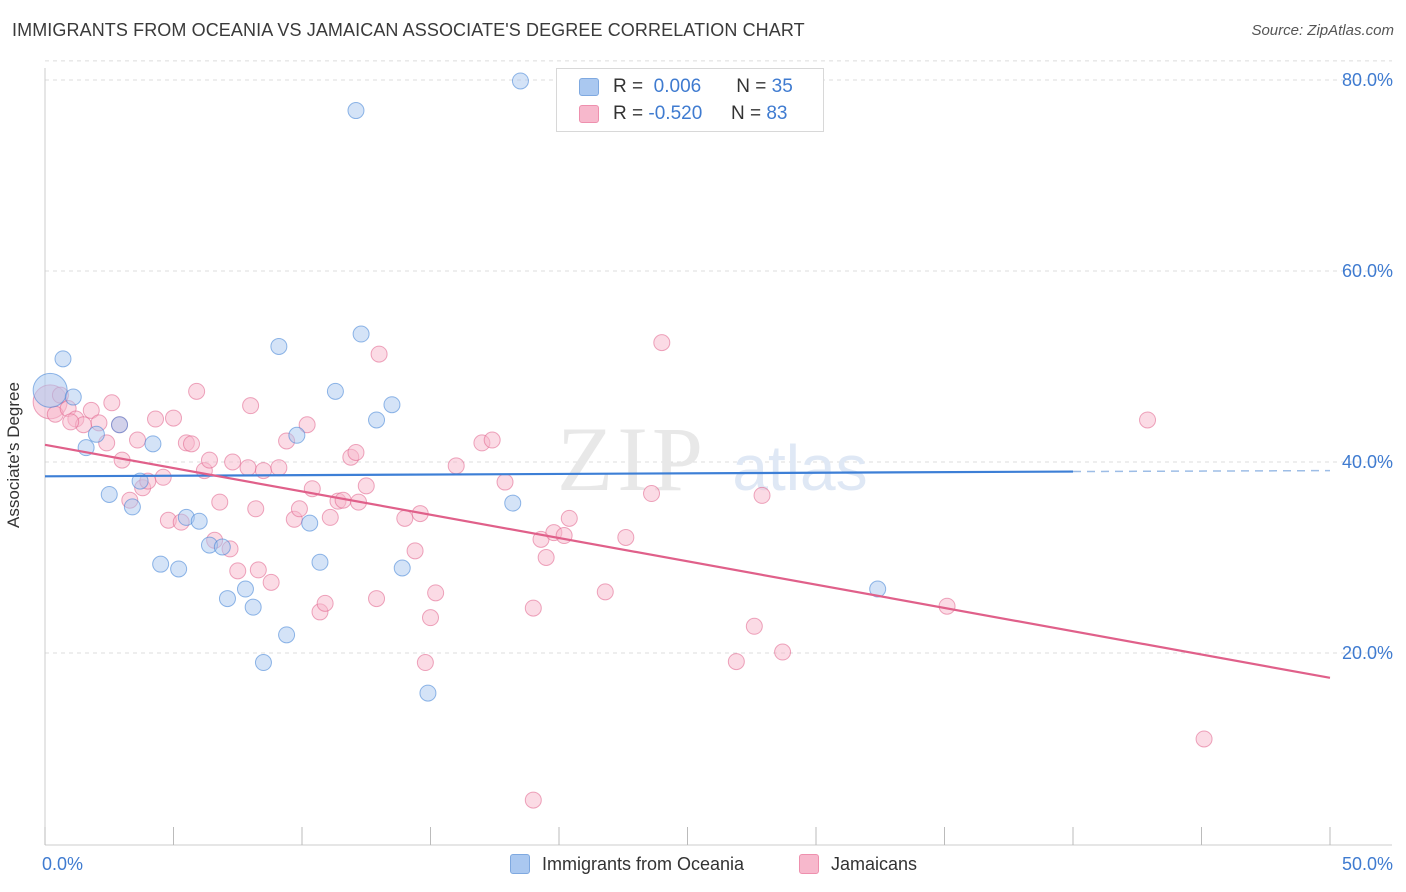  I want to click on legend-n-value: 35, so click(782, 86).